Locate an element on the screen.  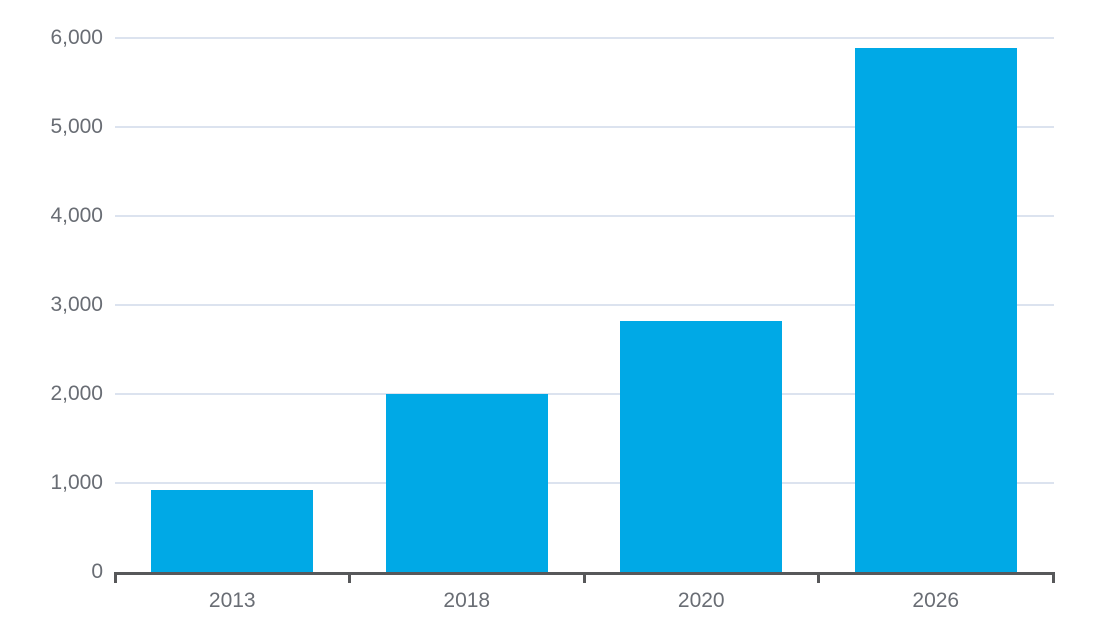
bar-2026 is located at coordinates (935, 309).